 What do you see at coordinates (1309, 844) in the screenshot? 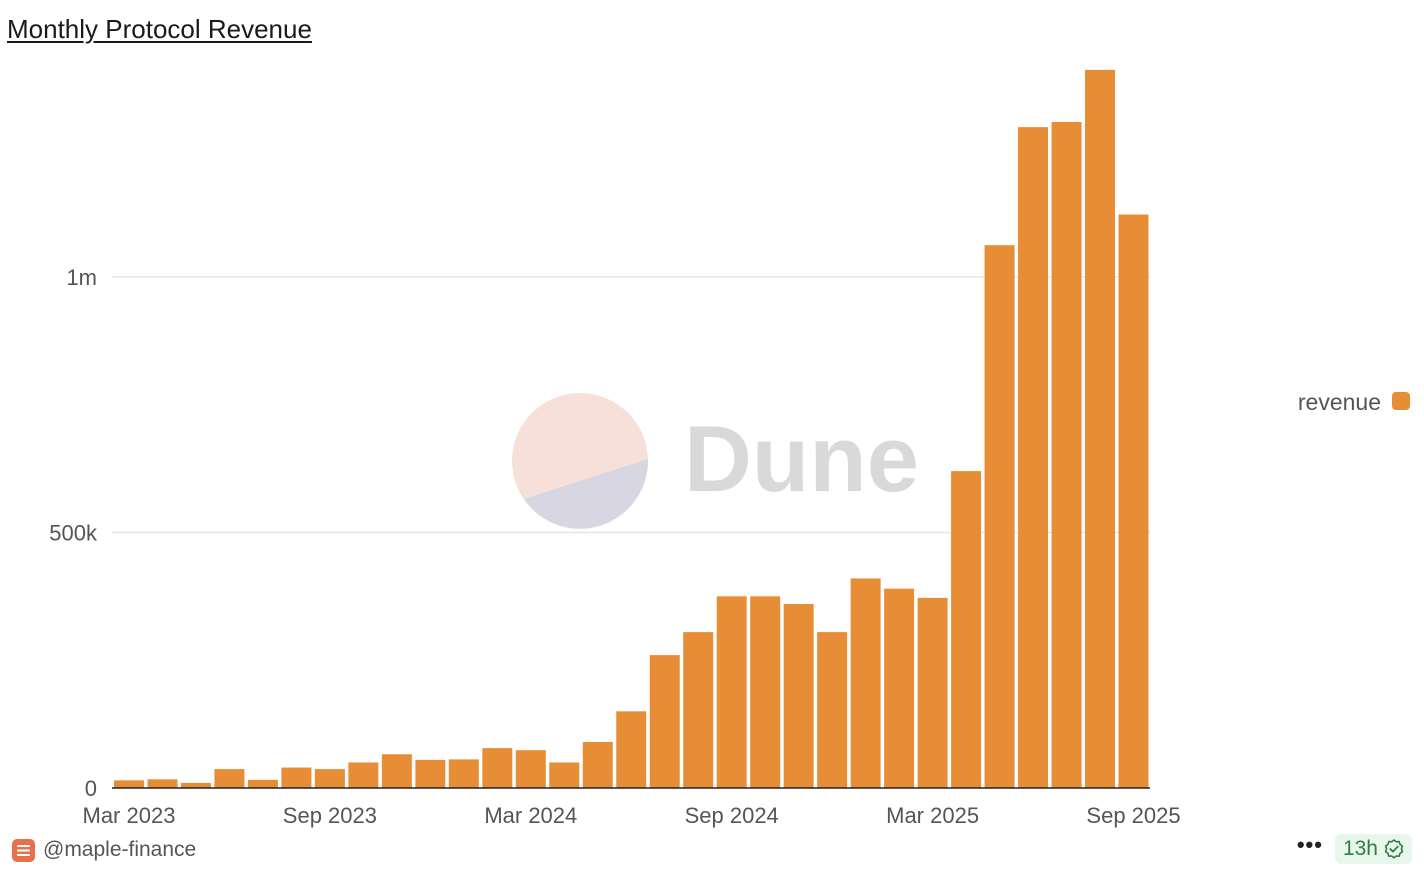
I see `more-dots-icon: •••` at bounding box center [1309, 844].